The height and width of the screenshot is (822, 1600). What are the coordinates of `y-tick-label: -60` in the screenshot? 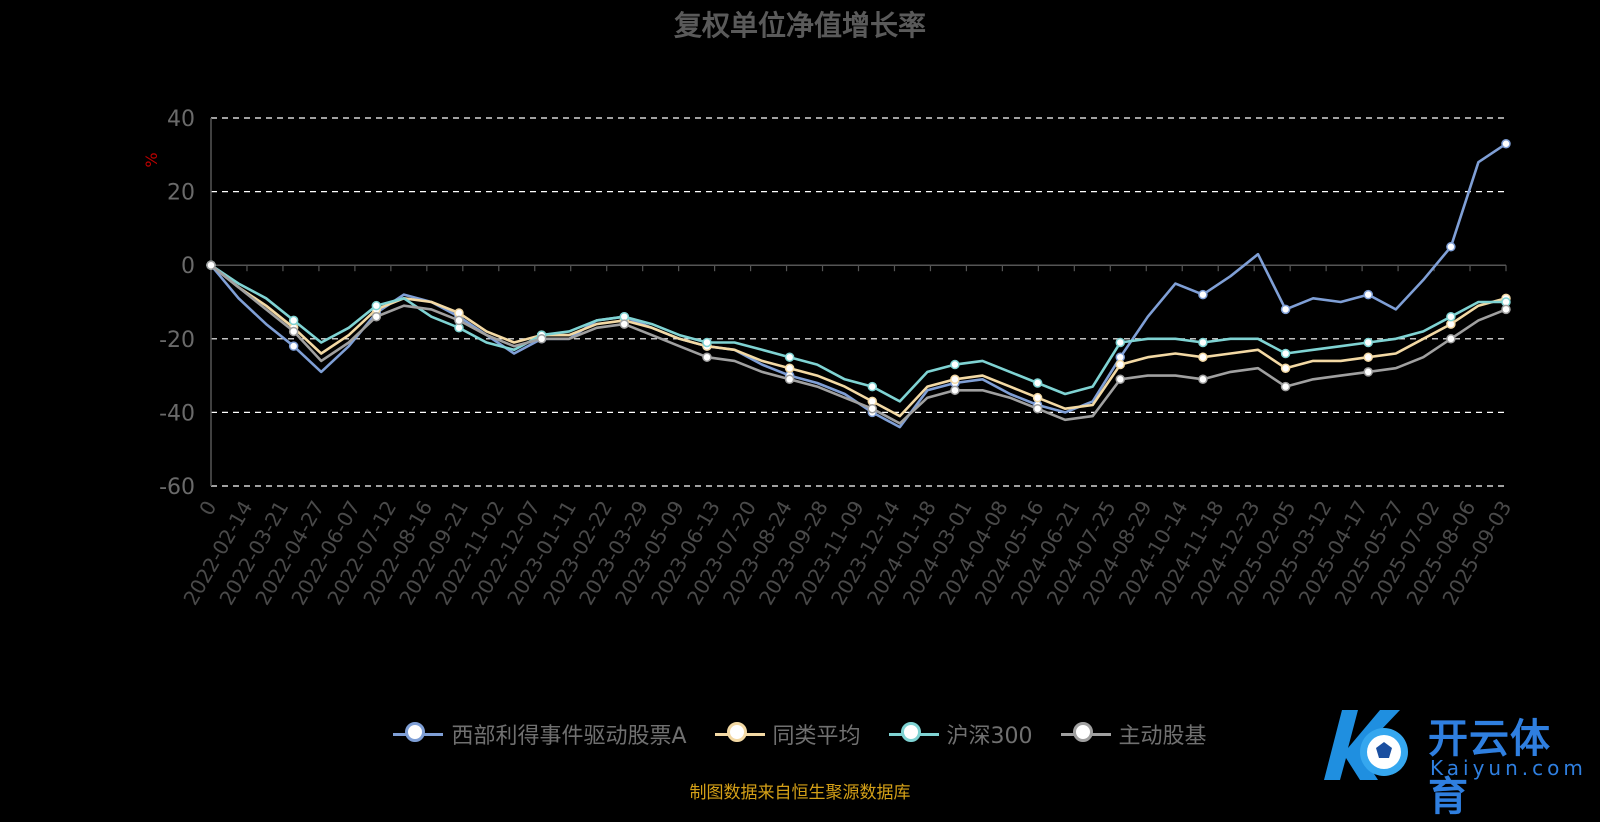 It's located at (177, 487).